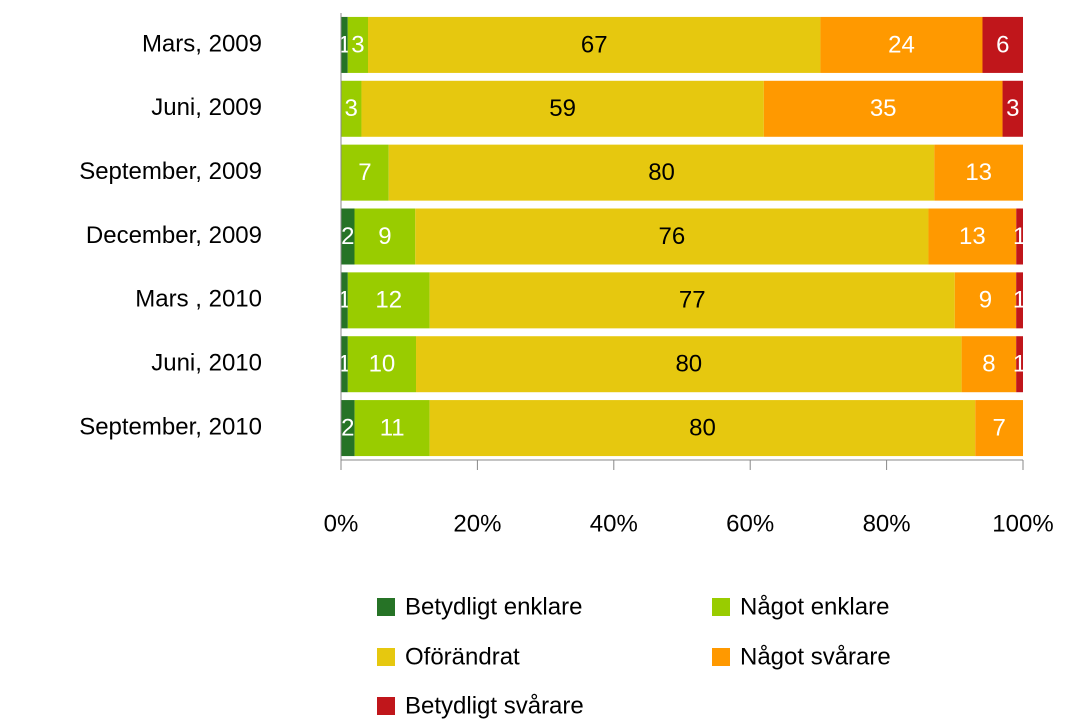  I want to click on data-label: 12, so click(388, 300).